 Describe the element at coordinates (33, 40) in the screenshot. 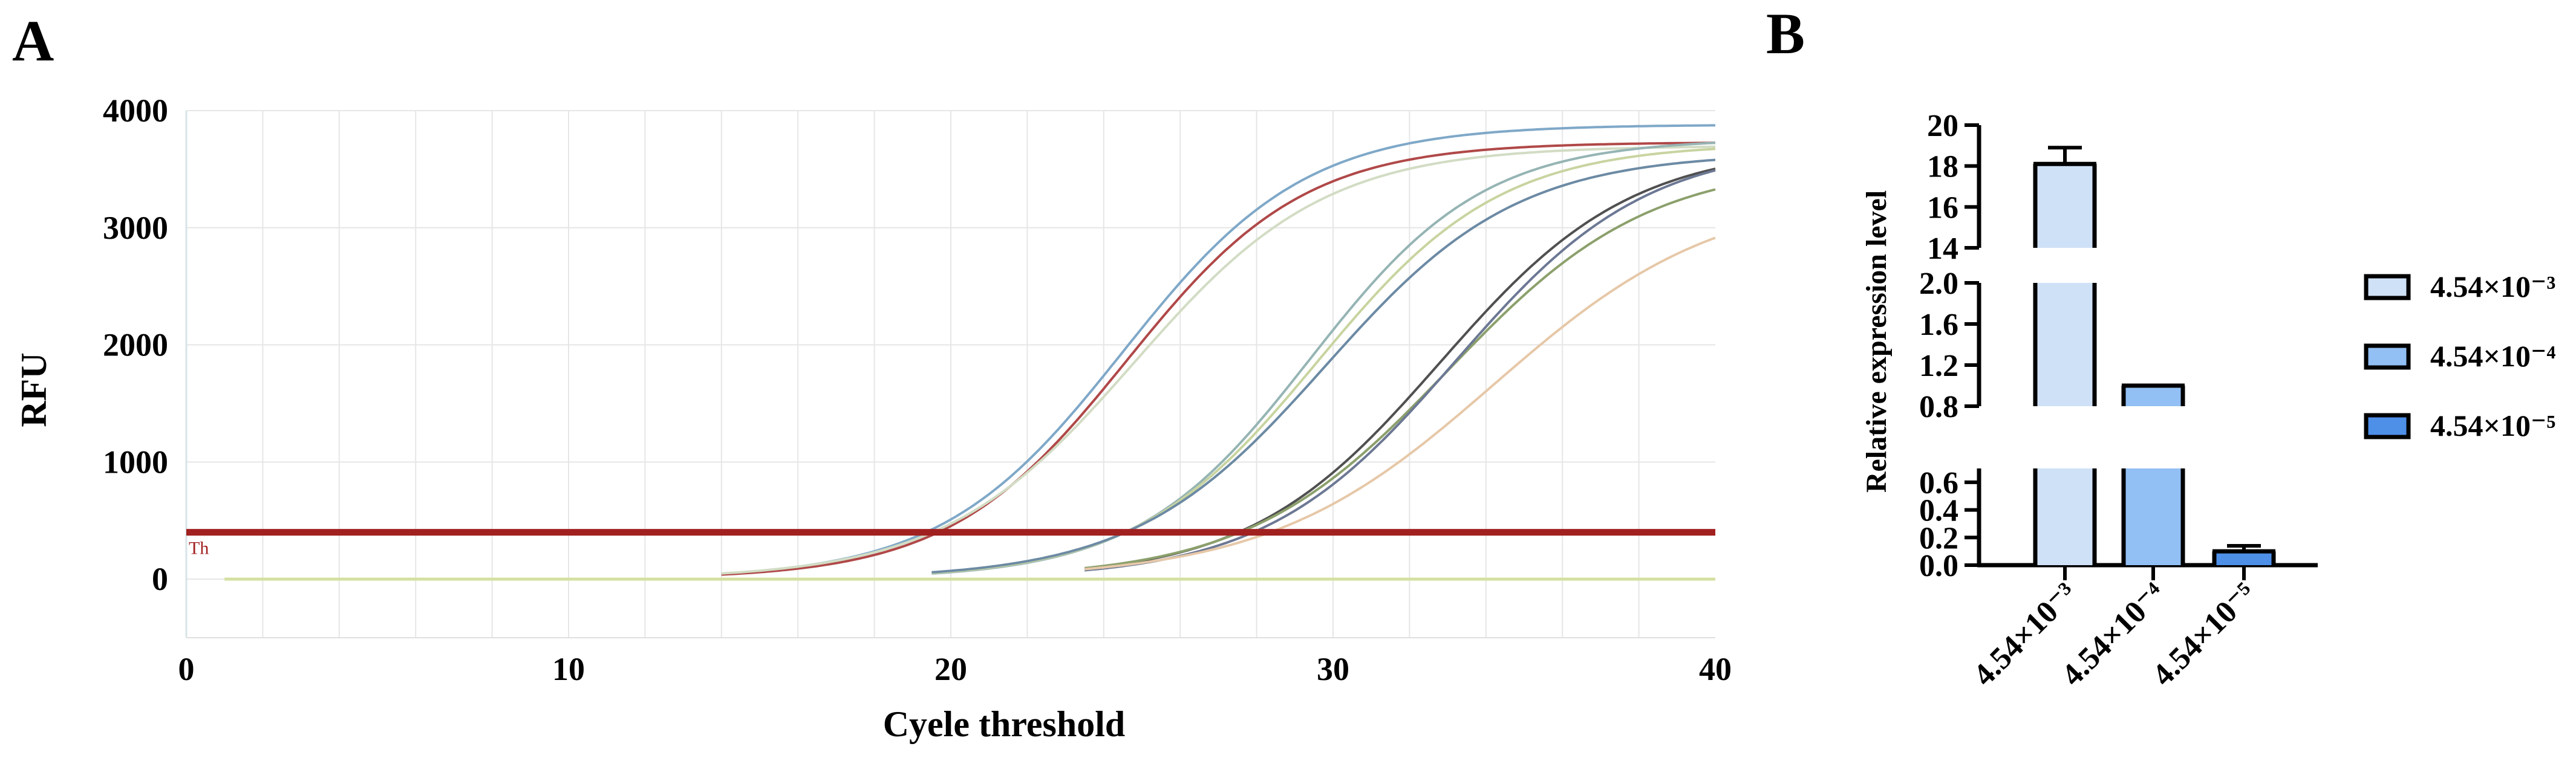

I see `panel-a-letter: A` at that location.